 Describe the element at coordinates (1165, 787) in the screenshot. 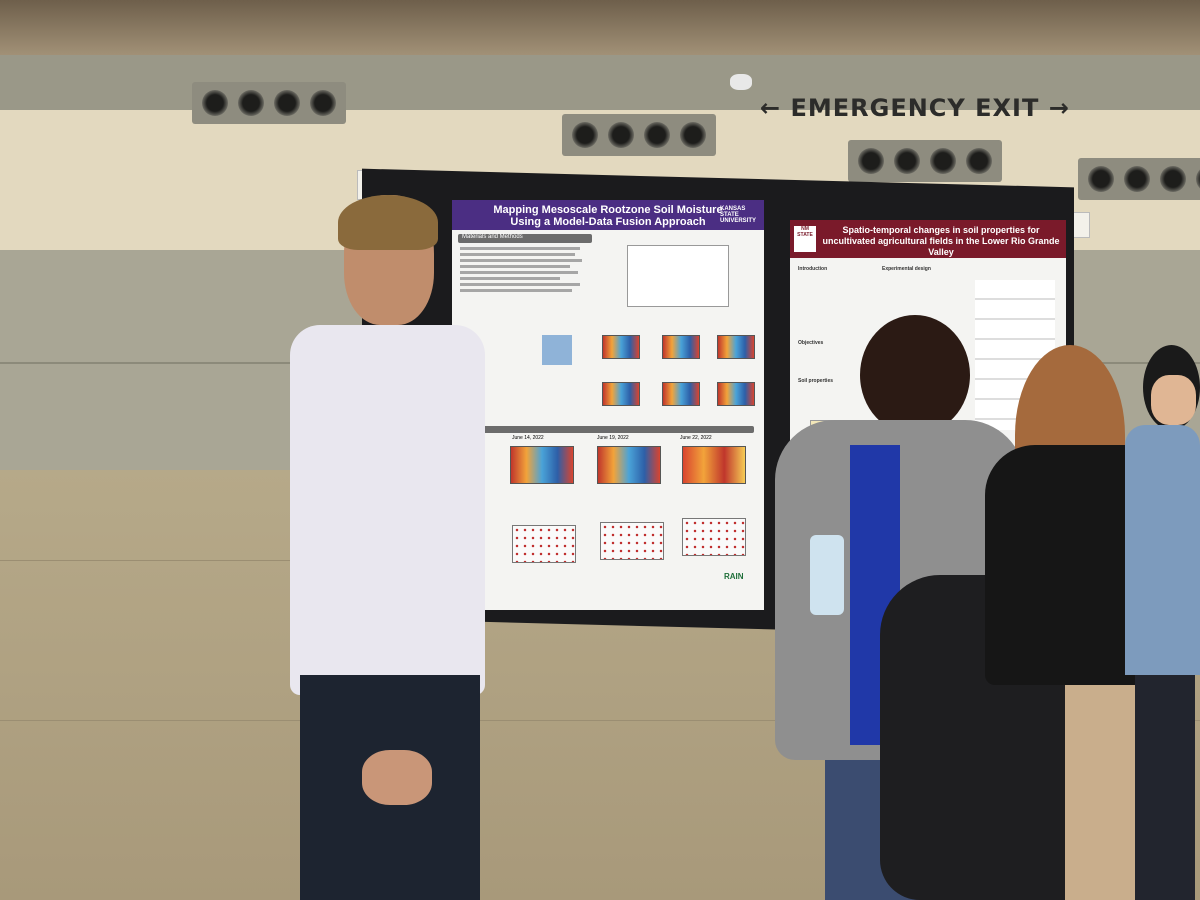

I see `attendee-pants` at that location.